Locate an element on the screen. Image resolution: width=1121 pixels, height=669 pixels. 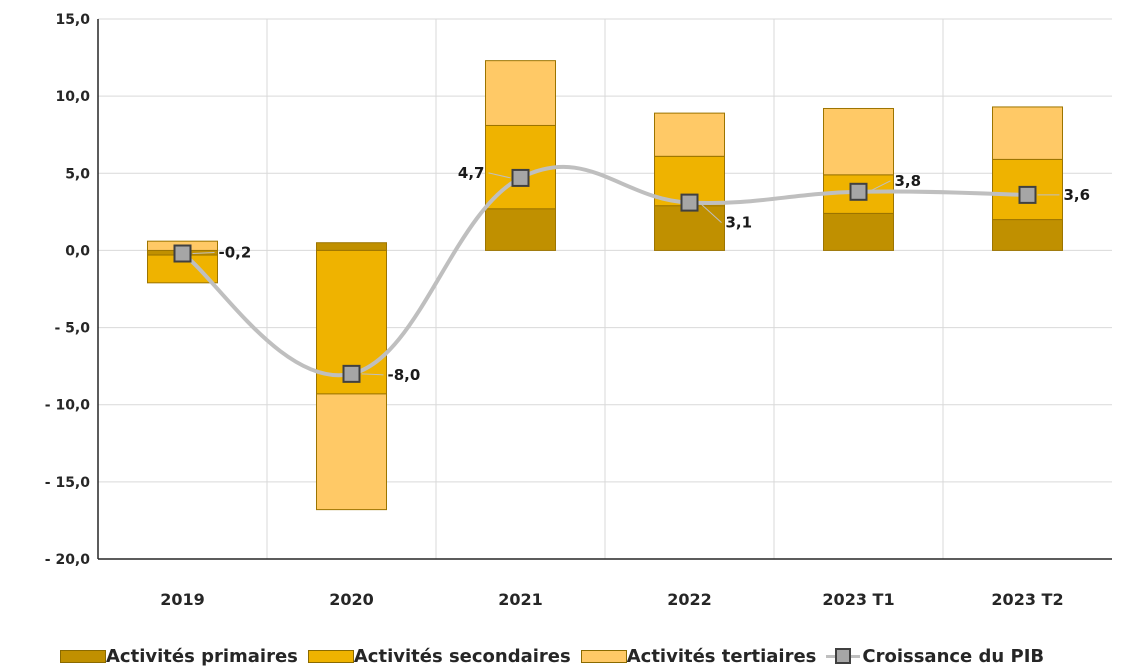
gdp-data-label: -0,2 is located at coordinates (235, 253).